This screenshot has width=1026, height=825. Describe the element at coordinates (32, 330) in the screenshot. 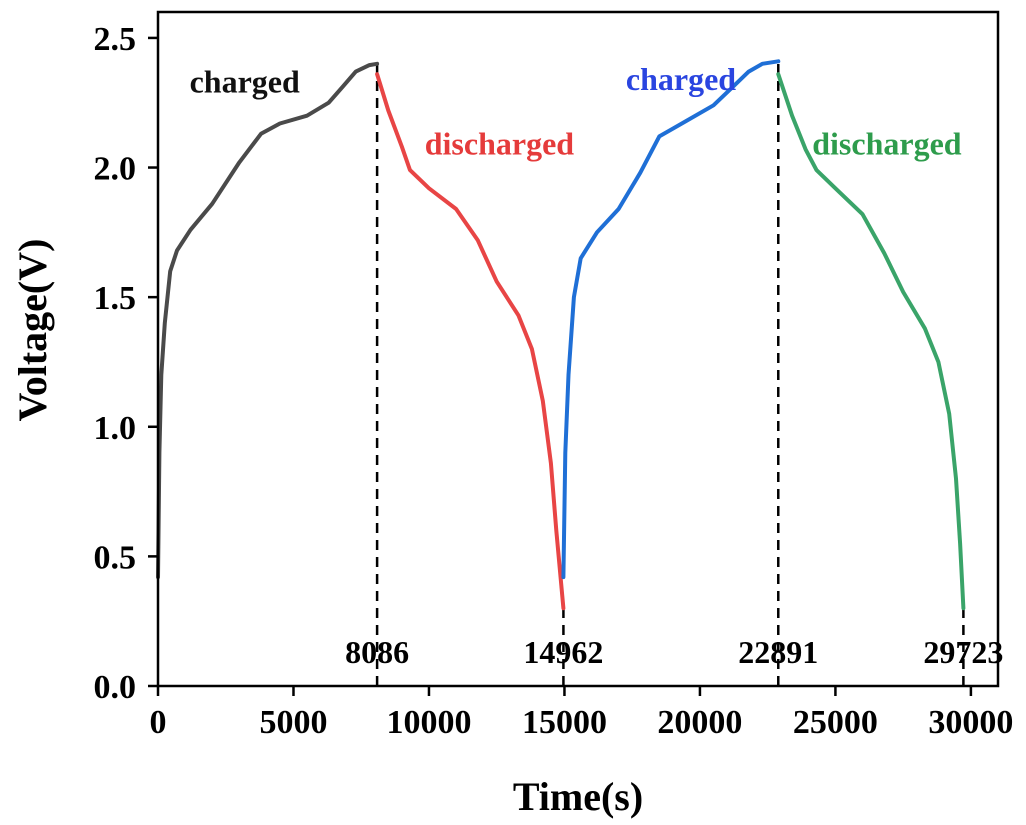

I see `y-axis-title: Voltage(V)` at that location.